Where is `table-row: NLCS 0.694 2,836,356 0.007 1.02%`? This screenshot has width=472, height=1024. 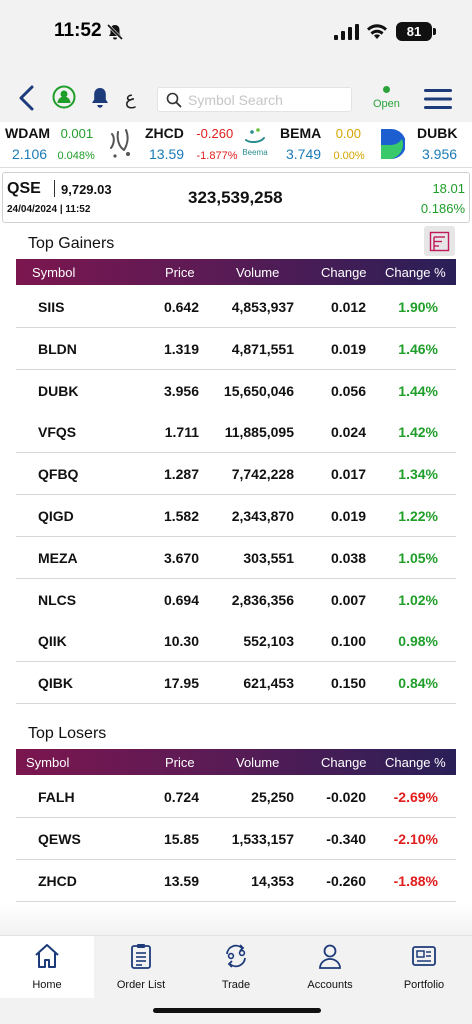 table-row: NLCS 0.694 2,836,356 0.007 1.02% is located at coordinates (236, 599).